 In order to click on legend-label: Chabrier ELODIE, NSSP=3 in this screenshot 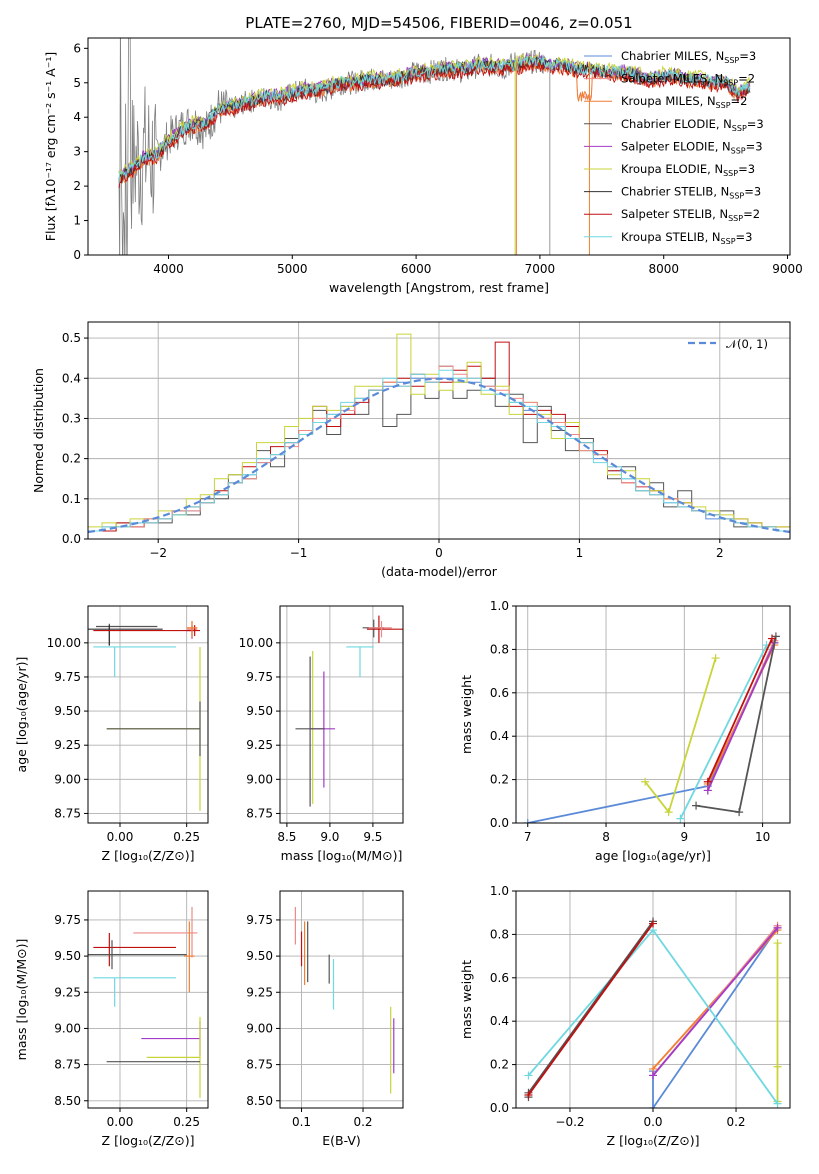, I will do `click(692, 125)`.